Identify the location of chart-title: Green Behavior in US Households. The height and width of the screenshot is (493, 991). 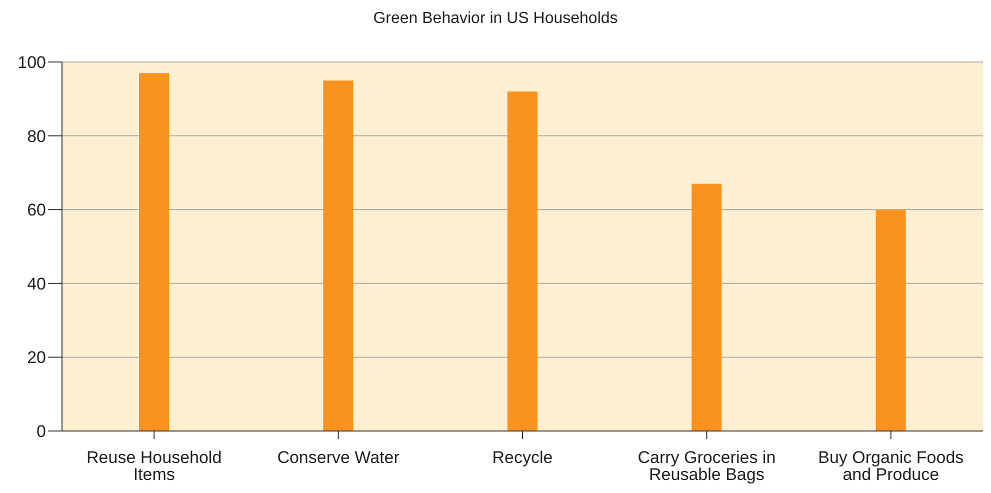
(495, 19).